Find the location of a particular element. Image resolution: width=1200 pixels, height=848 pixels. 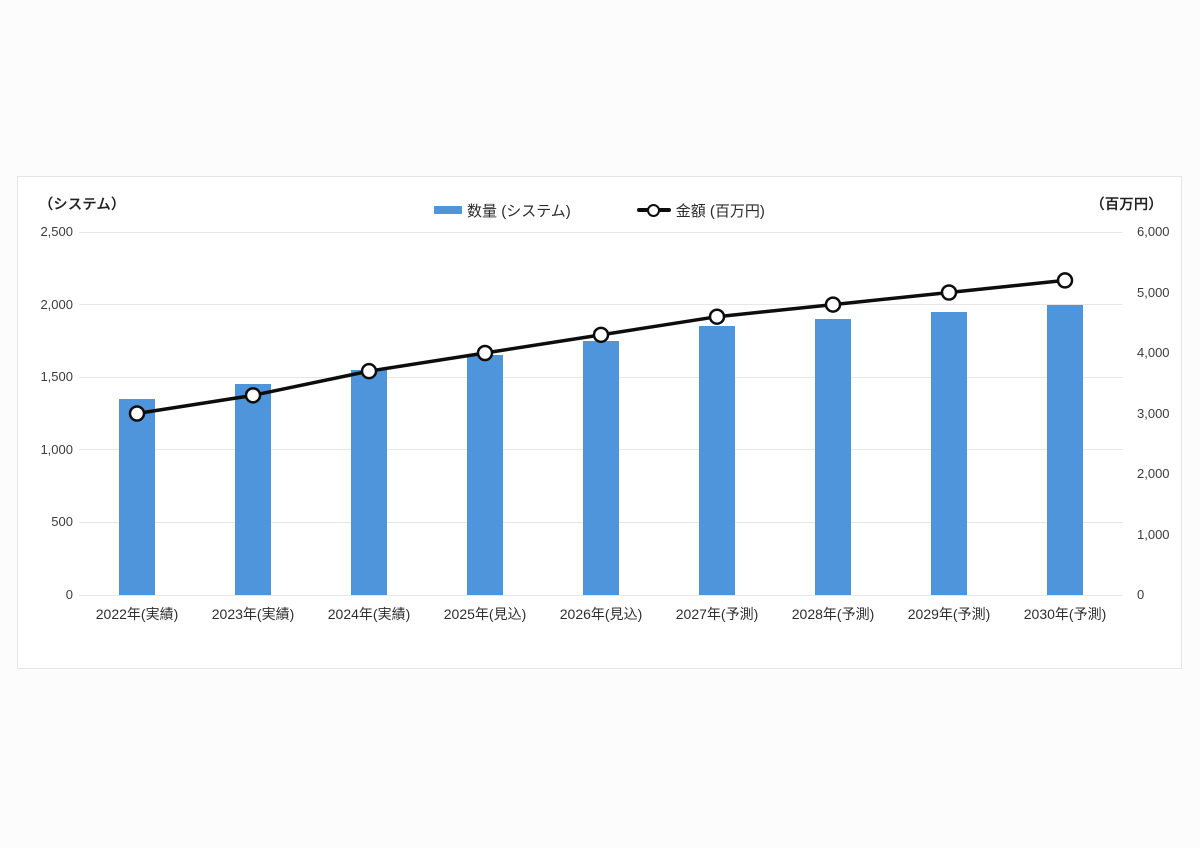

legend-item-amount: 金額 (百万円) is located at coordinates (700, 210).